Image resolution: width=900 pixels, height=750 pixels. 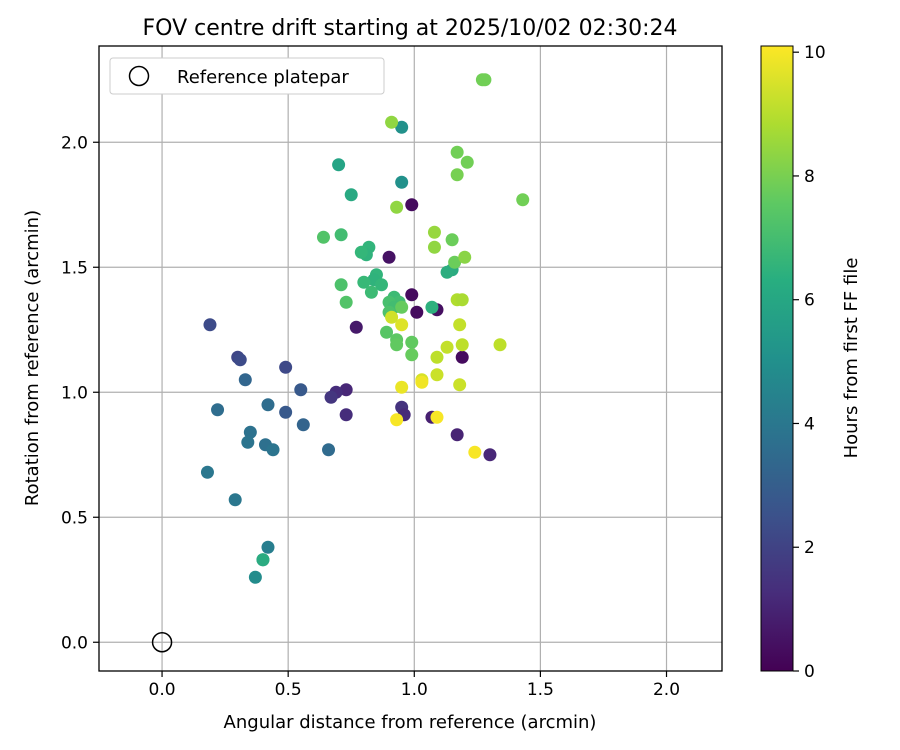 I want to click on x-tick-label: 0.0, so click(x=162, y=690).